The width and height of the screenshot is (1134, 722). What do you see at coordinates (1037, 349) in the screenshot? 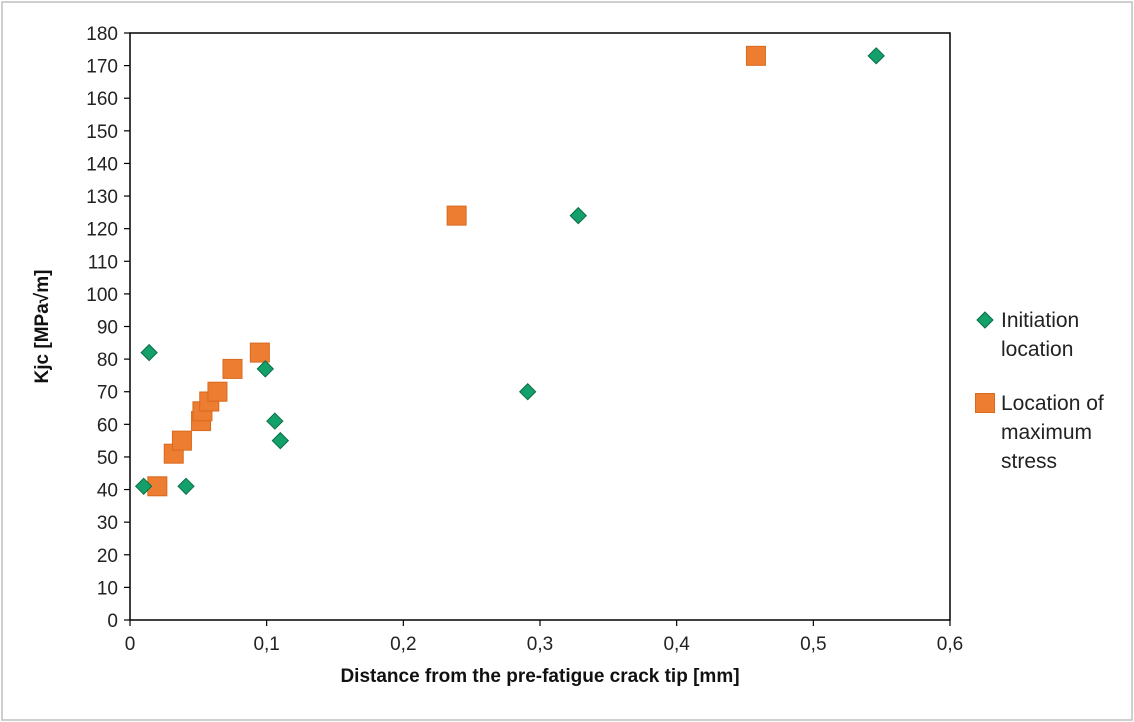
I see `legend-label: location` at bounding box center [1037, 349].